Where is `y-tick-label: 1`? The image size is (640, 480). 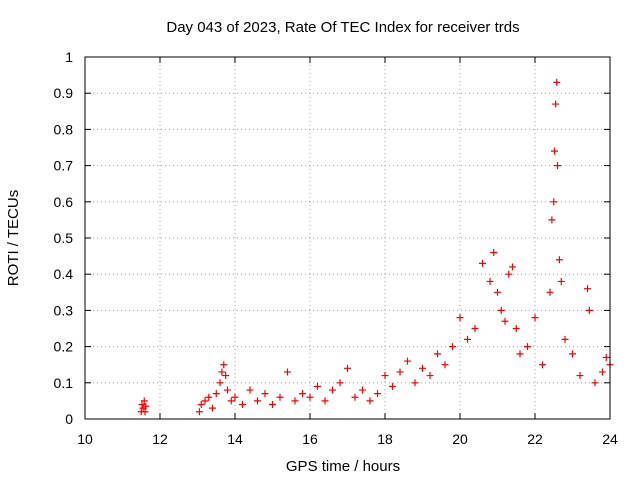 y-tick-label: 1 is located at coordinates (69, 57).